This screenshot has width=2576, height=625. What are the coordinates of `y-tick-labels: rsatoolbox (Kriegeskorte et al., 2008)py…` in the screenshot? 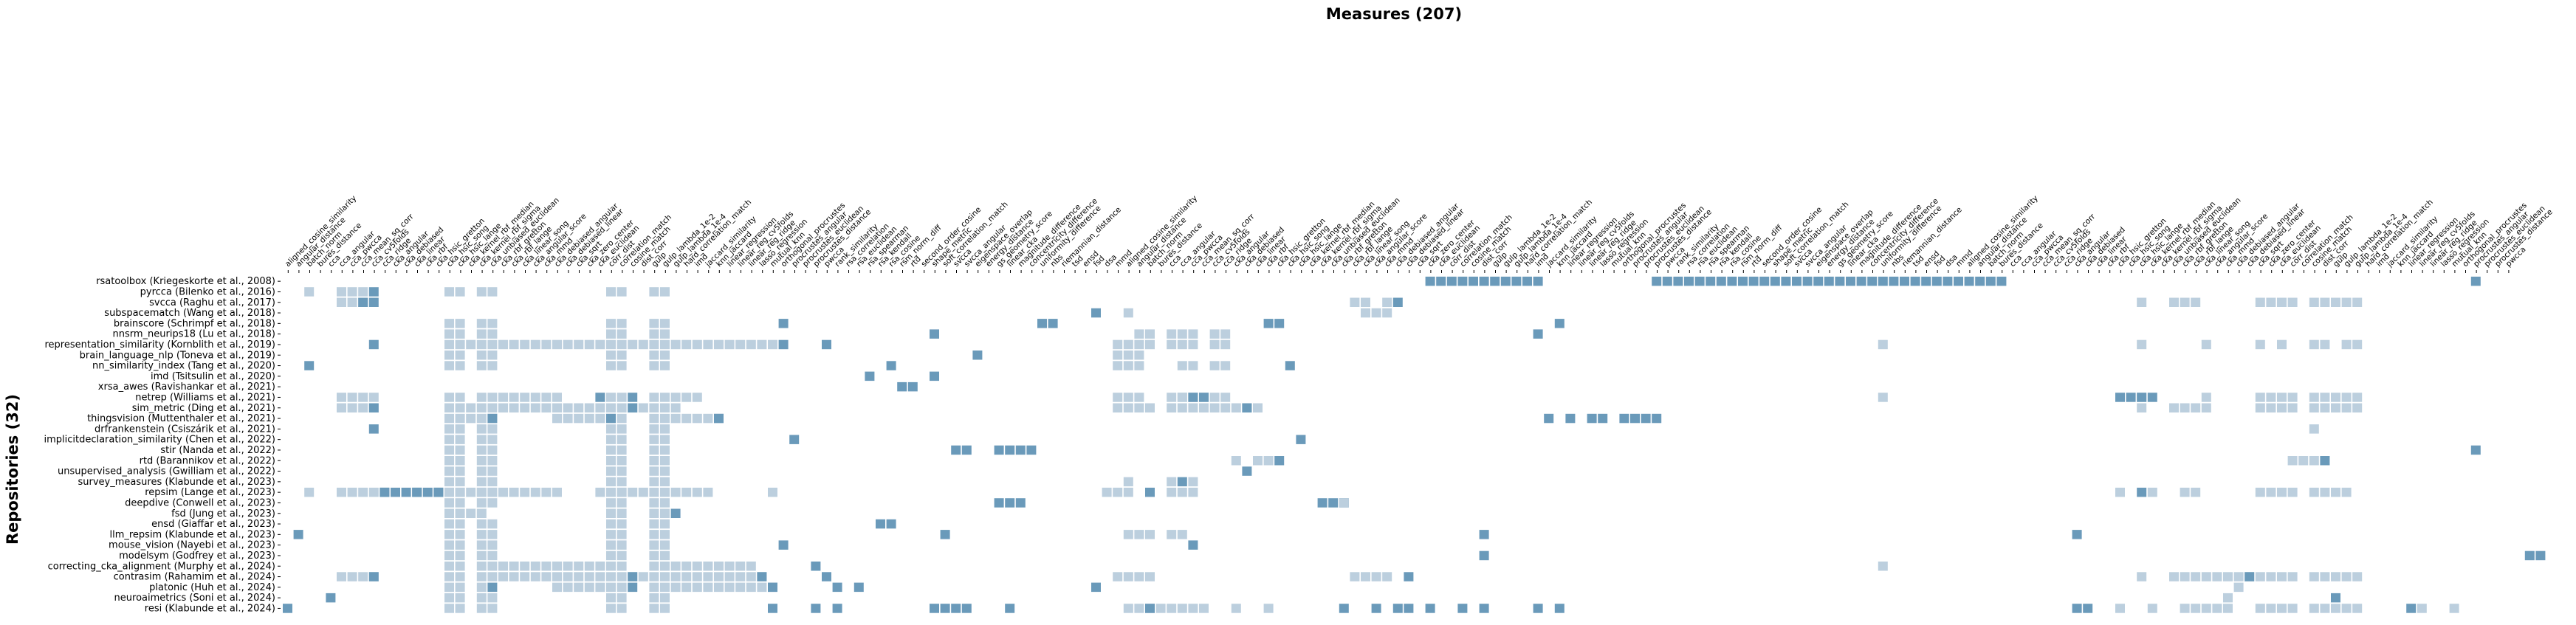 It's located at (162, 445).